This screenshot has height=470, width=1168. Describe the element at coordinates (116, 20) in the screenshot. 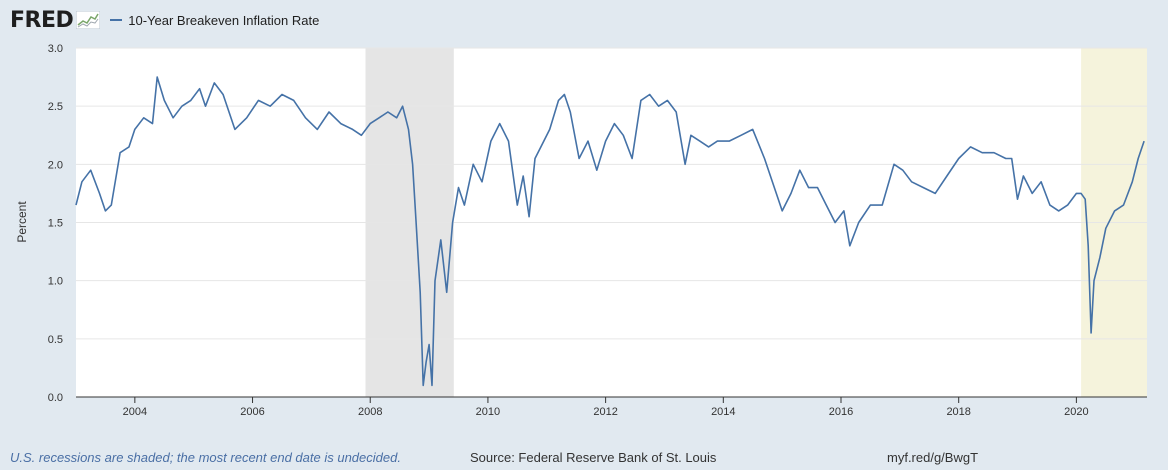

I see `legend-line-swatch` at that location.